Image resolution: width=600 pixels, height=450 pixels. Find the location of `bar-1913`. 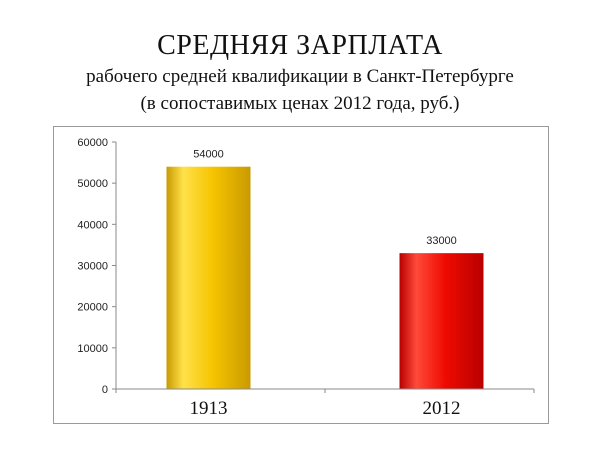

bar-1913 is located at coordinates (208, 277).